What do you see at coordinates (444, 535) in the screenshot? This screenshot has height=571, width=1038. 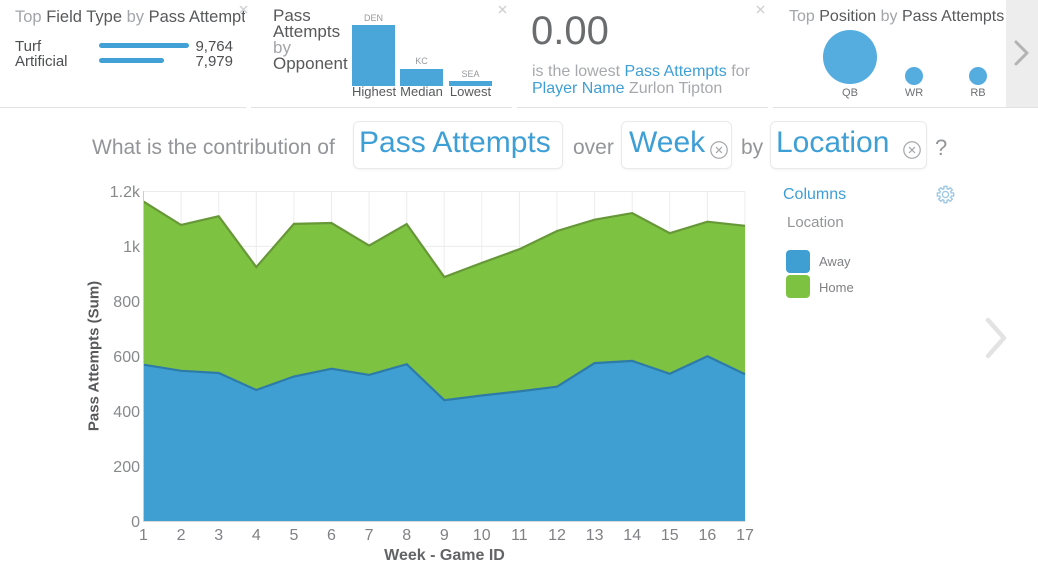 I see `svg-text: 9` at bounding box center [444, 535].